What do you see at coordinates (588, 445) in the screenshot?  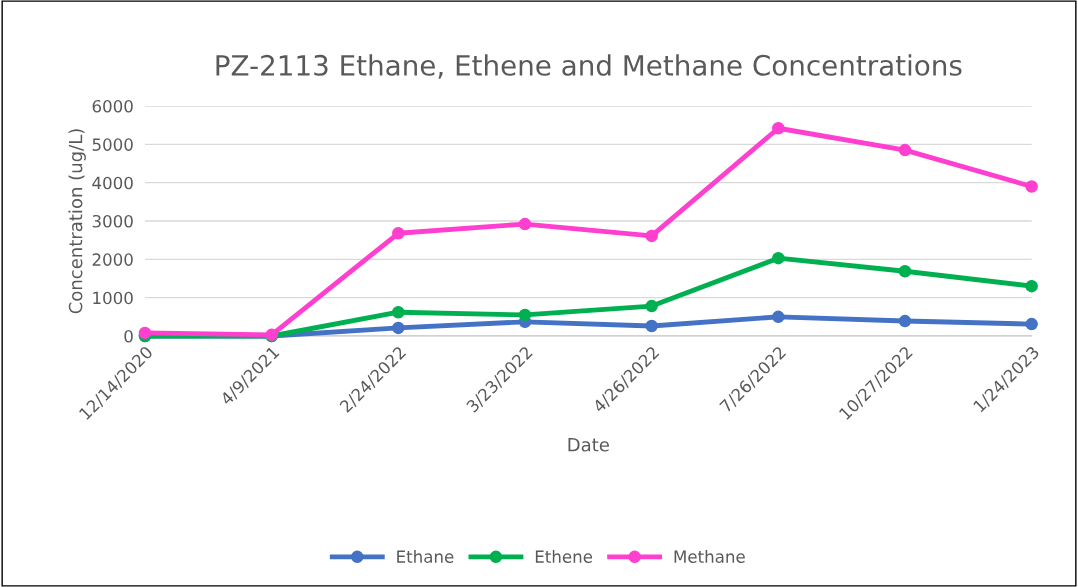 I see `x-axis-title: Date` at bounding box center [588, 445].